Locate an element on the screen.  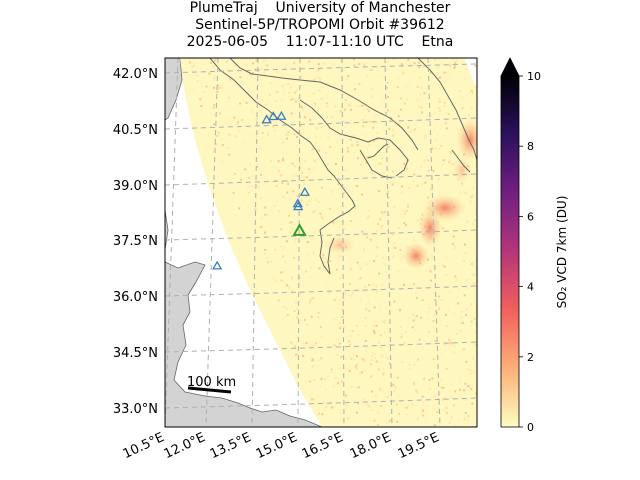
volcano-marker is located at coordinates (266, 119).